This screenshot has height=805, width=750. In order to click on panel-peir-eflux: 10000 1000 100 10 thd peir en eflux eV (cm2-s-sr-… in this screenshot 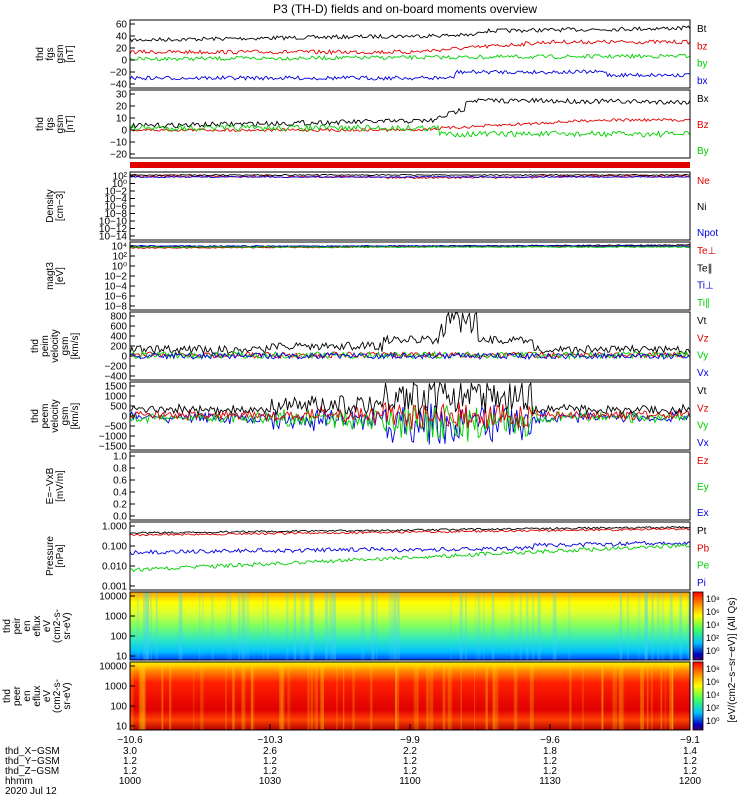, I will do `click(346, 627)`.